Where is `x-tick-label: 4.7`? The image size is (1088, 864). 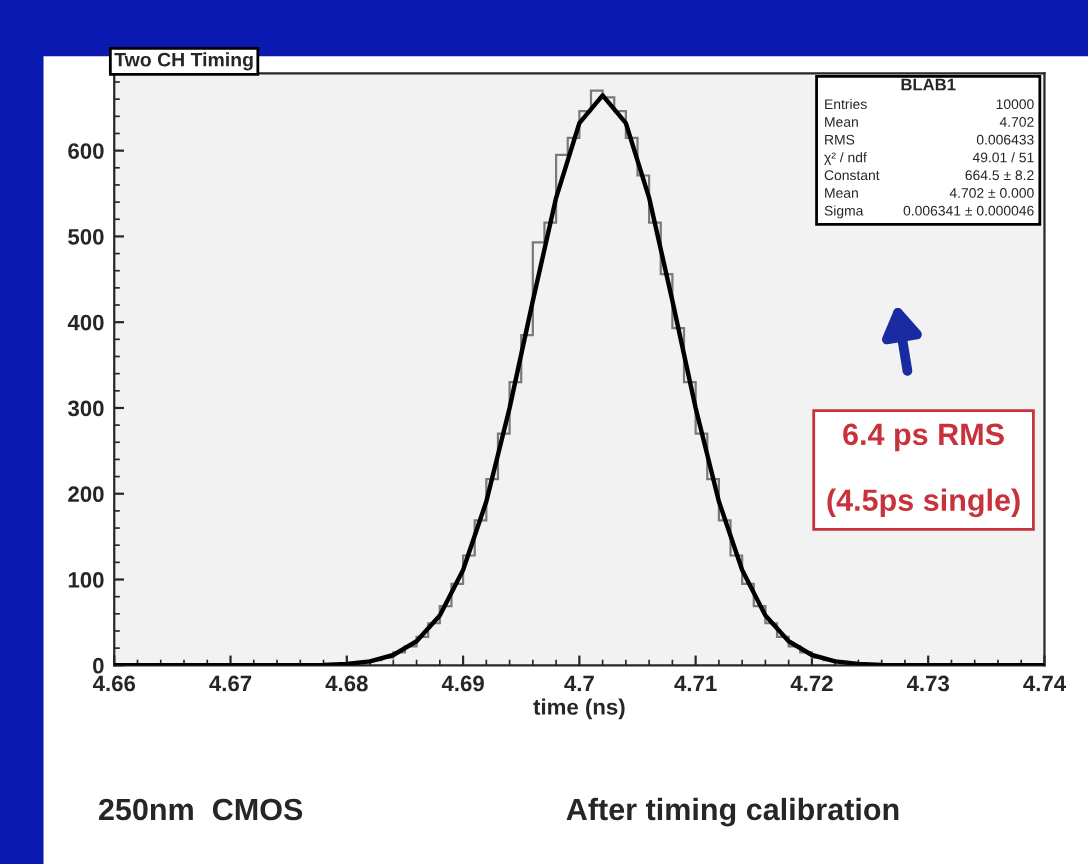
x-tick-label: 4.7 is located at coordinates (579, 683).